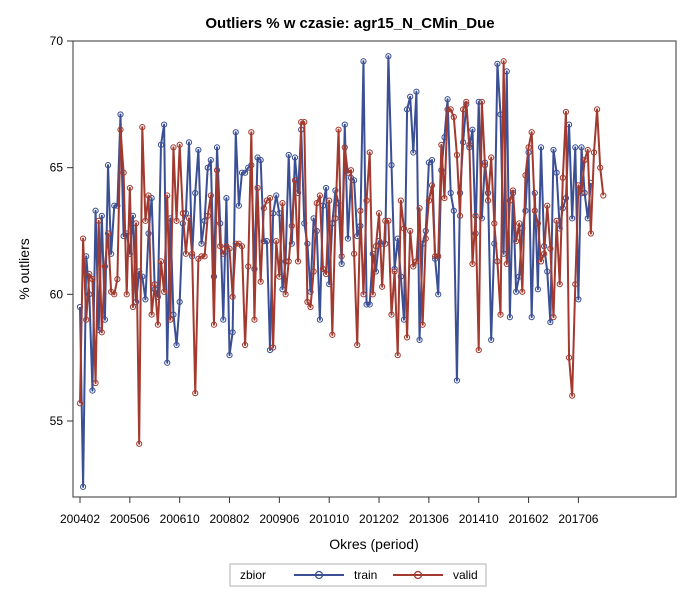 Image resolution: width=700 pixels, height=600 pixels. What do you see at coordinates (578, 519) in the screenshot?
I see `x-tick-label: 201706` at bounding box center [578, 519].